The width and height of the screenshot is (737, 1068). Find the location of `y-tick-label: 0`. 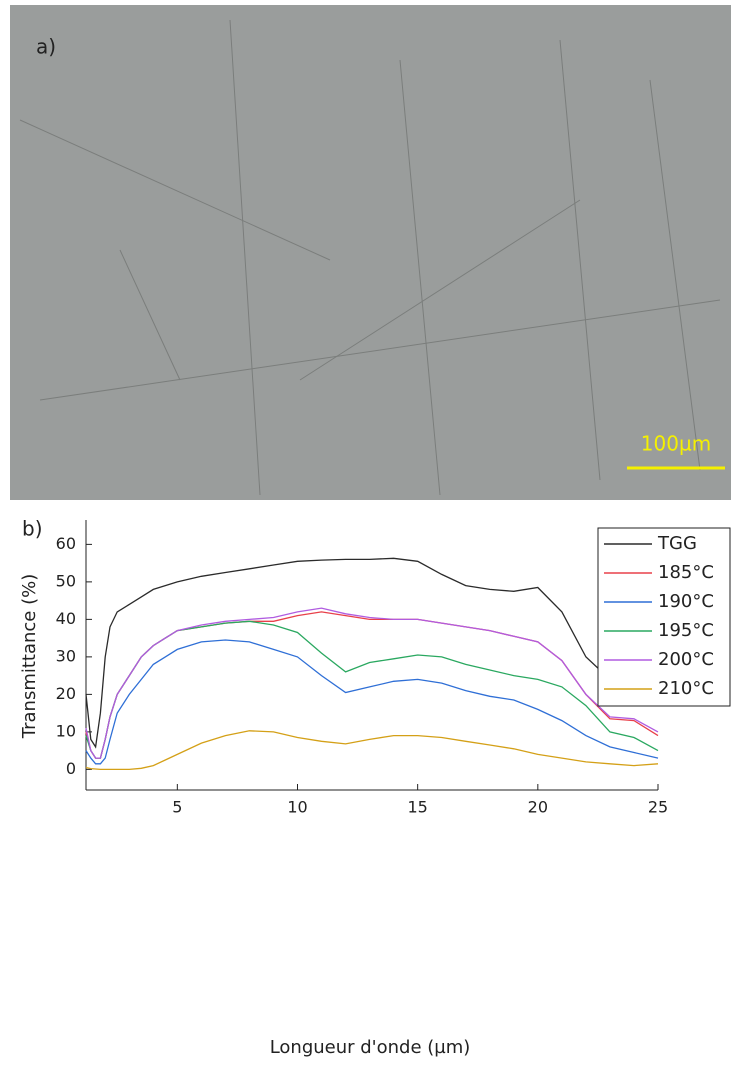

y-tick-label: 0 is located at coordinates (71, 768).